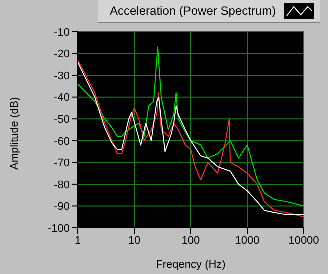 The width and height of the screenshot is (328, 274). What do you see at coordinates (14, 133) in the screenshot?
I see `y-axis-title: Amplitude (dB)` at bounding box center [14, 133].